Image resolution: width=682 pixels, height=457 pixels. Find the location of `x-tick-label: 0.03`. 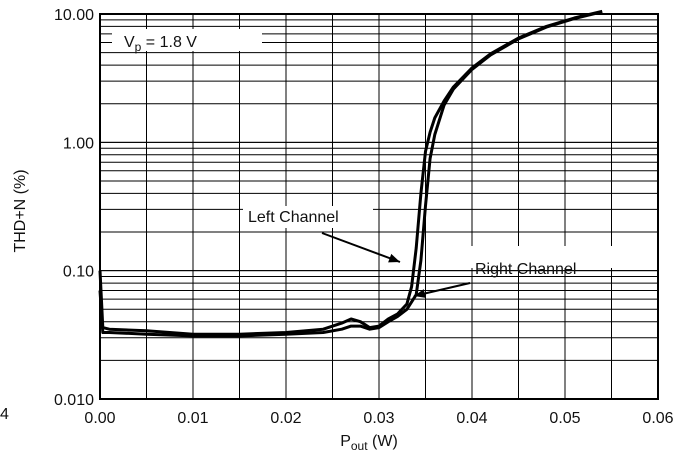

x-tick-label: 0.03 is located at coordinates (378, 418).